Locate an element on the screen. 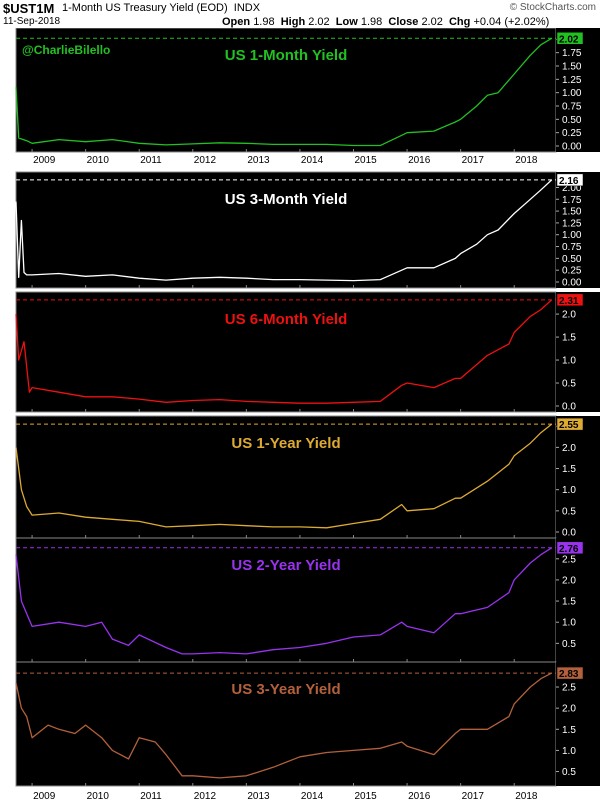 This screenshot has height=800, width=600. x-tick-label: 2010 is located at coordinates (98, 795).